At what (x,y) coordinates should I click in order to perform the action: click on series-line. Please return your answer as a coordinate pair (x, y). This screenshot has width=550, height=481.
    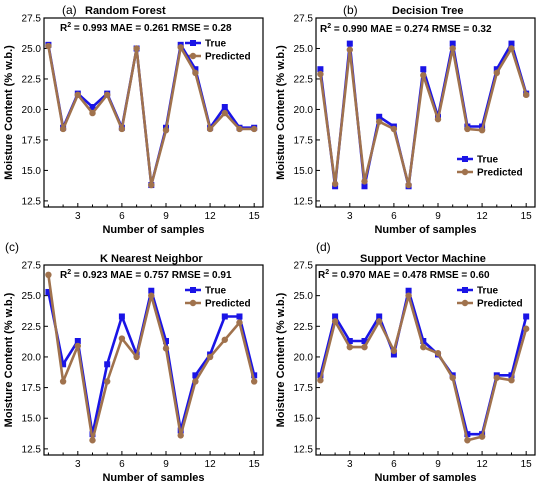
    Looking at the image, I should click on (423, 368).